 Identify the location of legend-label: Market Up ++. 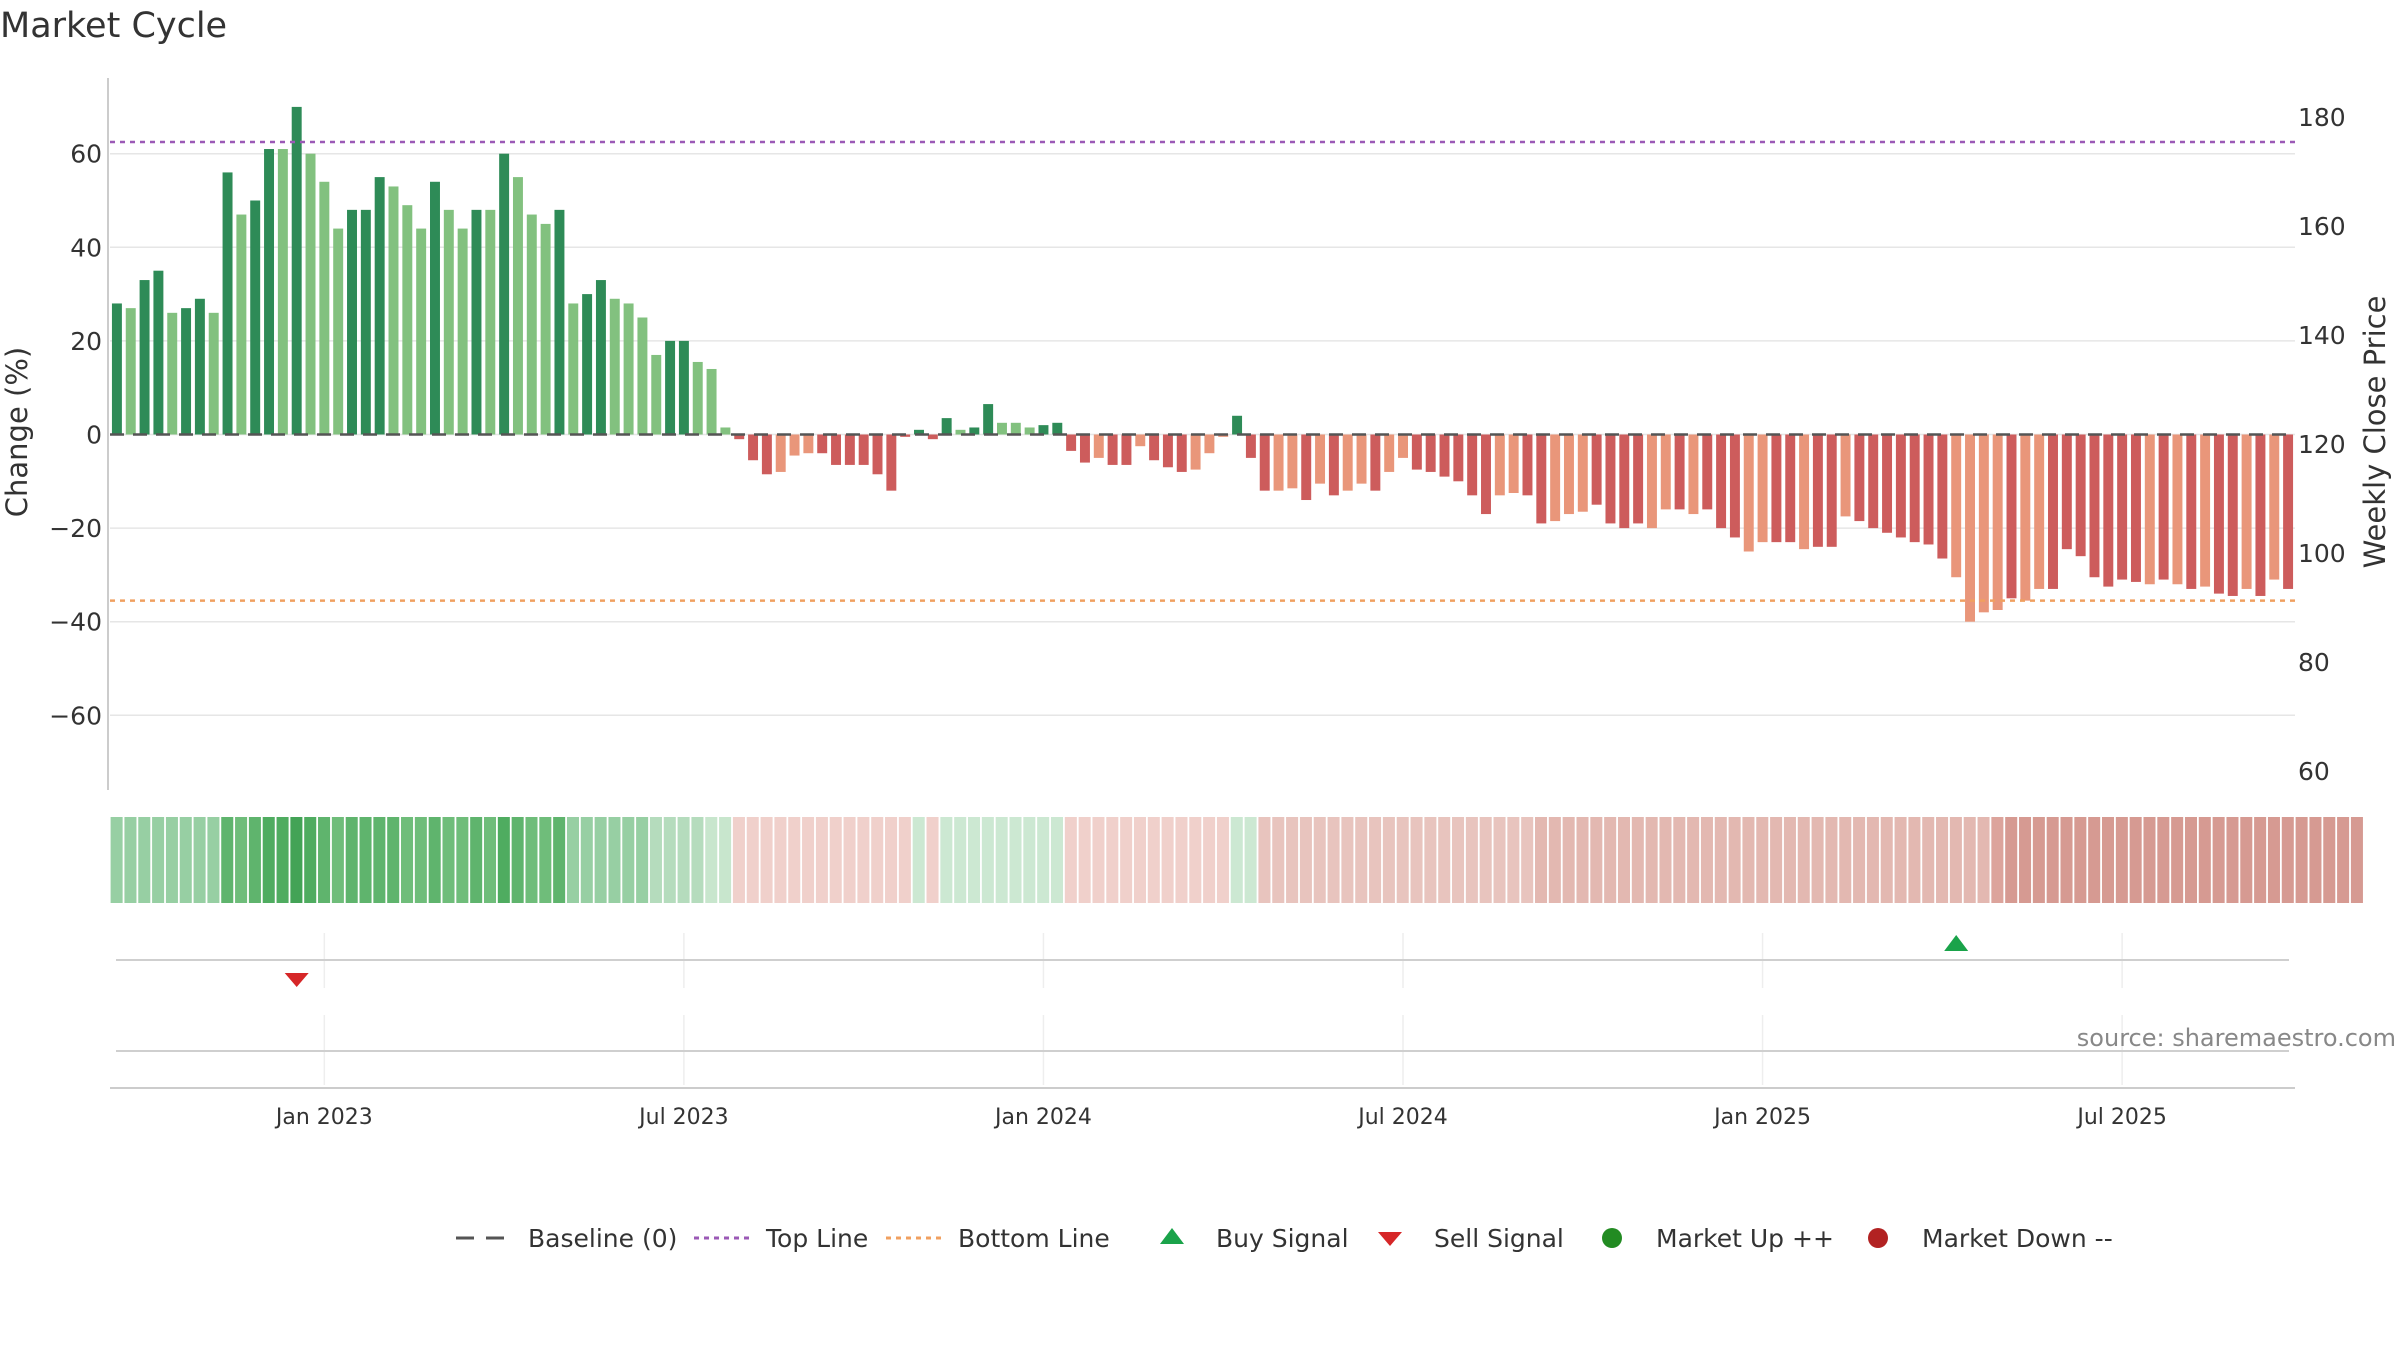
(1745, 1238).